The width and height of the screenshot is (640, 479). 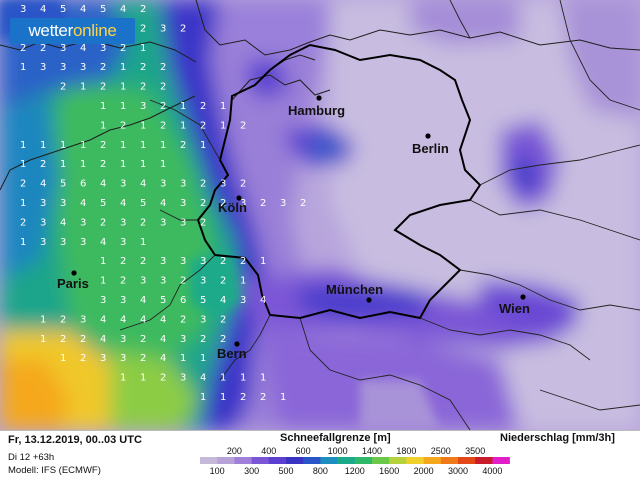 What do you see at coordinates (83, 184) in the screenshot?
I see `grid-value: 6` at bounding box center [83, 184].